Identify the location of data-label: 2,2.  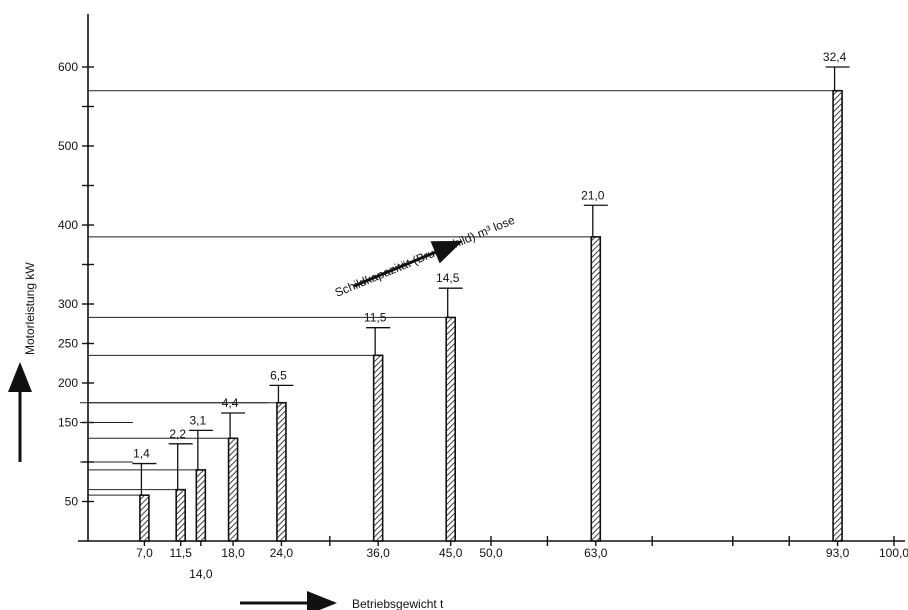
(177, 434).